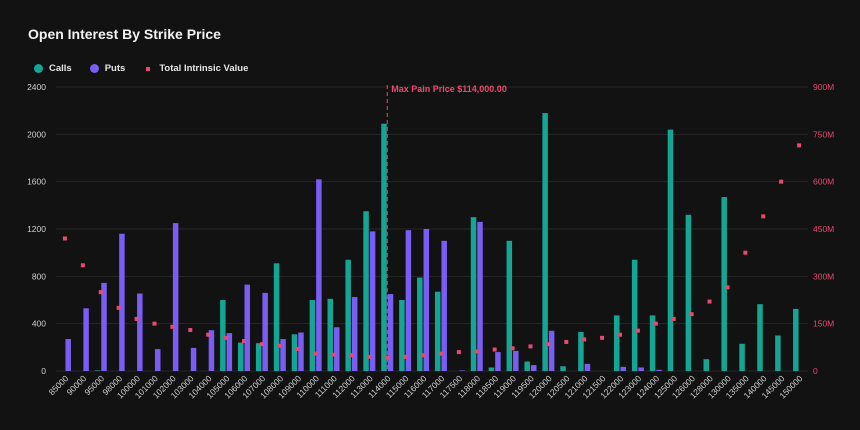 The image size is (860, 430). I want to click on legend-item-puts: Puts, so click(107, 68).